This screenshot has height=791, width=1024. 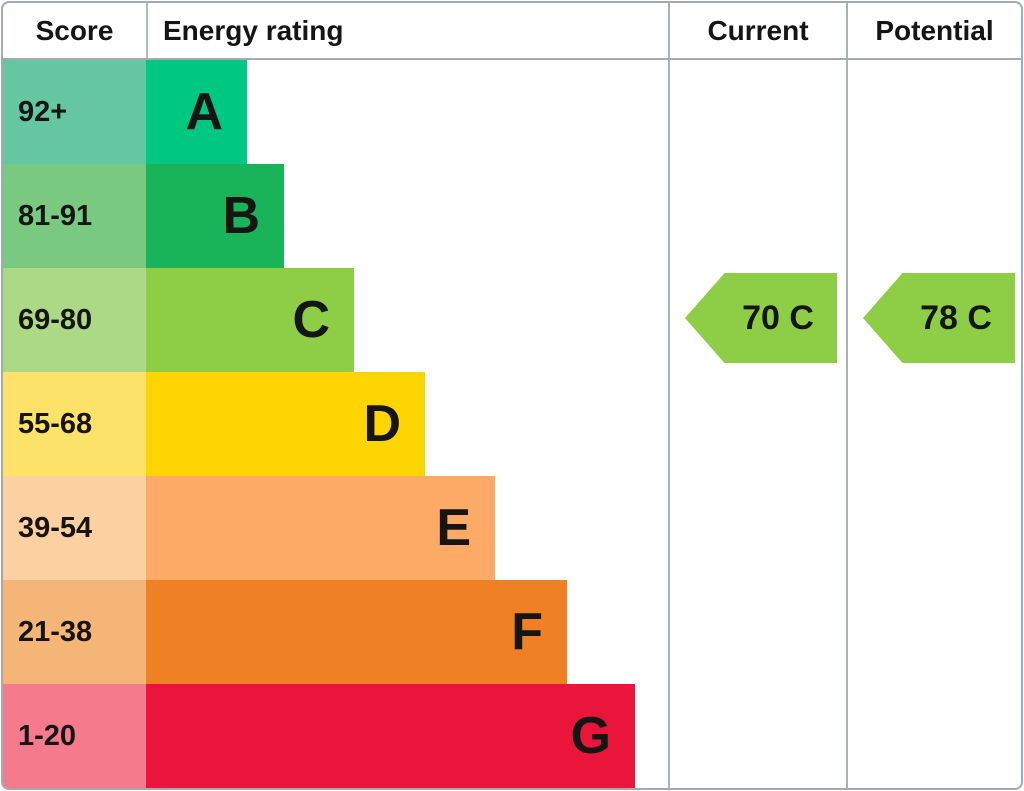 What do you see at coordinates (74, 736) in the screenshot?
I see `score-range-g: 1-20` at bounding box center [74, 736].